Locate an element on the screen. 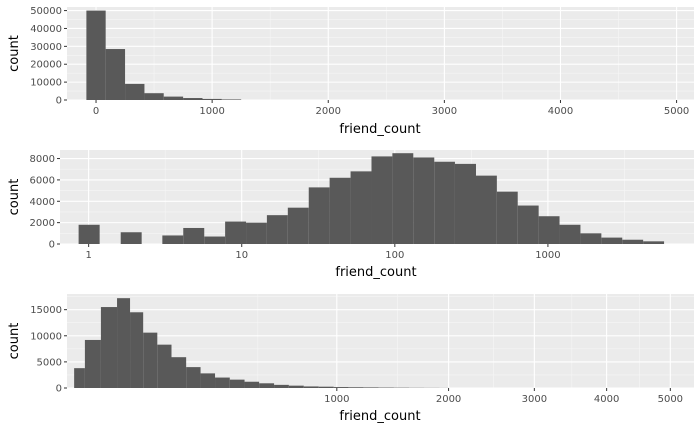 Image resolution: width=700 pixels, height=432 pixels. x-tick-label: 10 is located at coordinates (241, 255).